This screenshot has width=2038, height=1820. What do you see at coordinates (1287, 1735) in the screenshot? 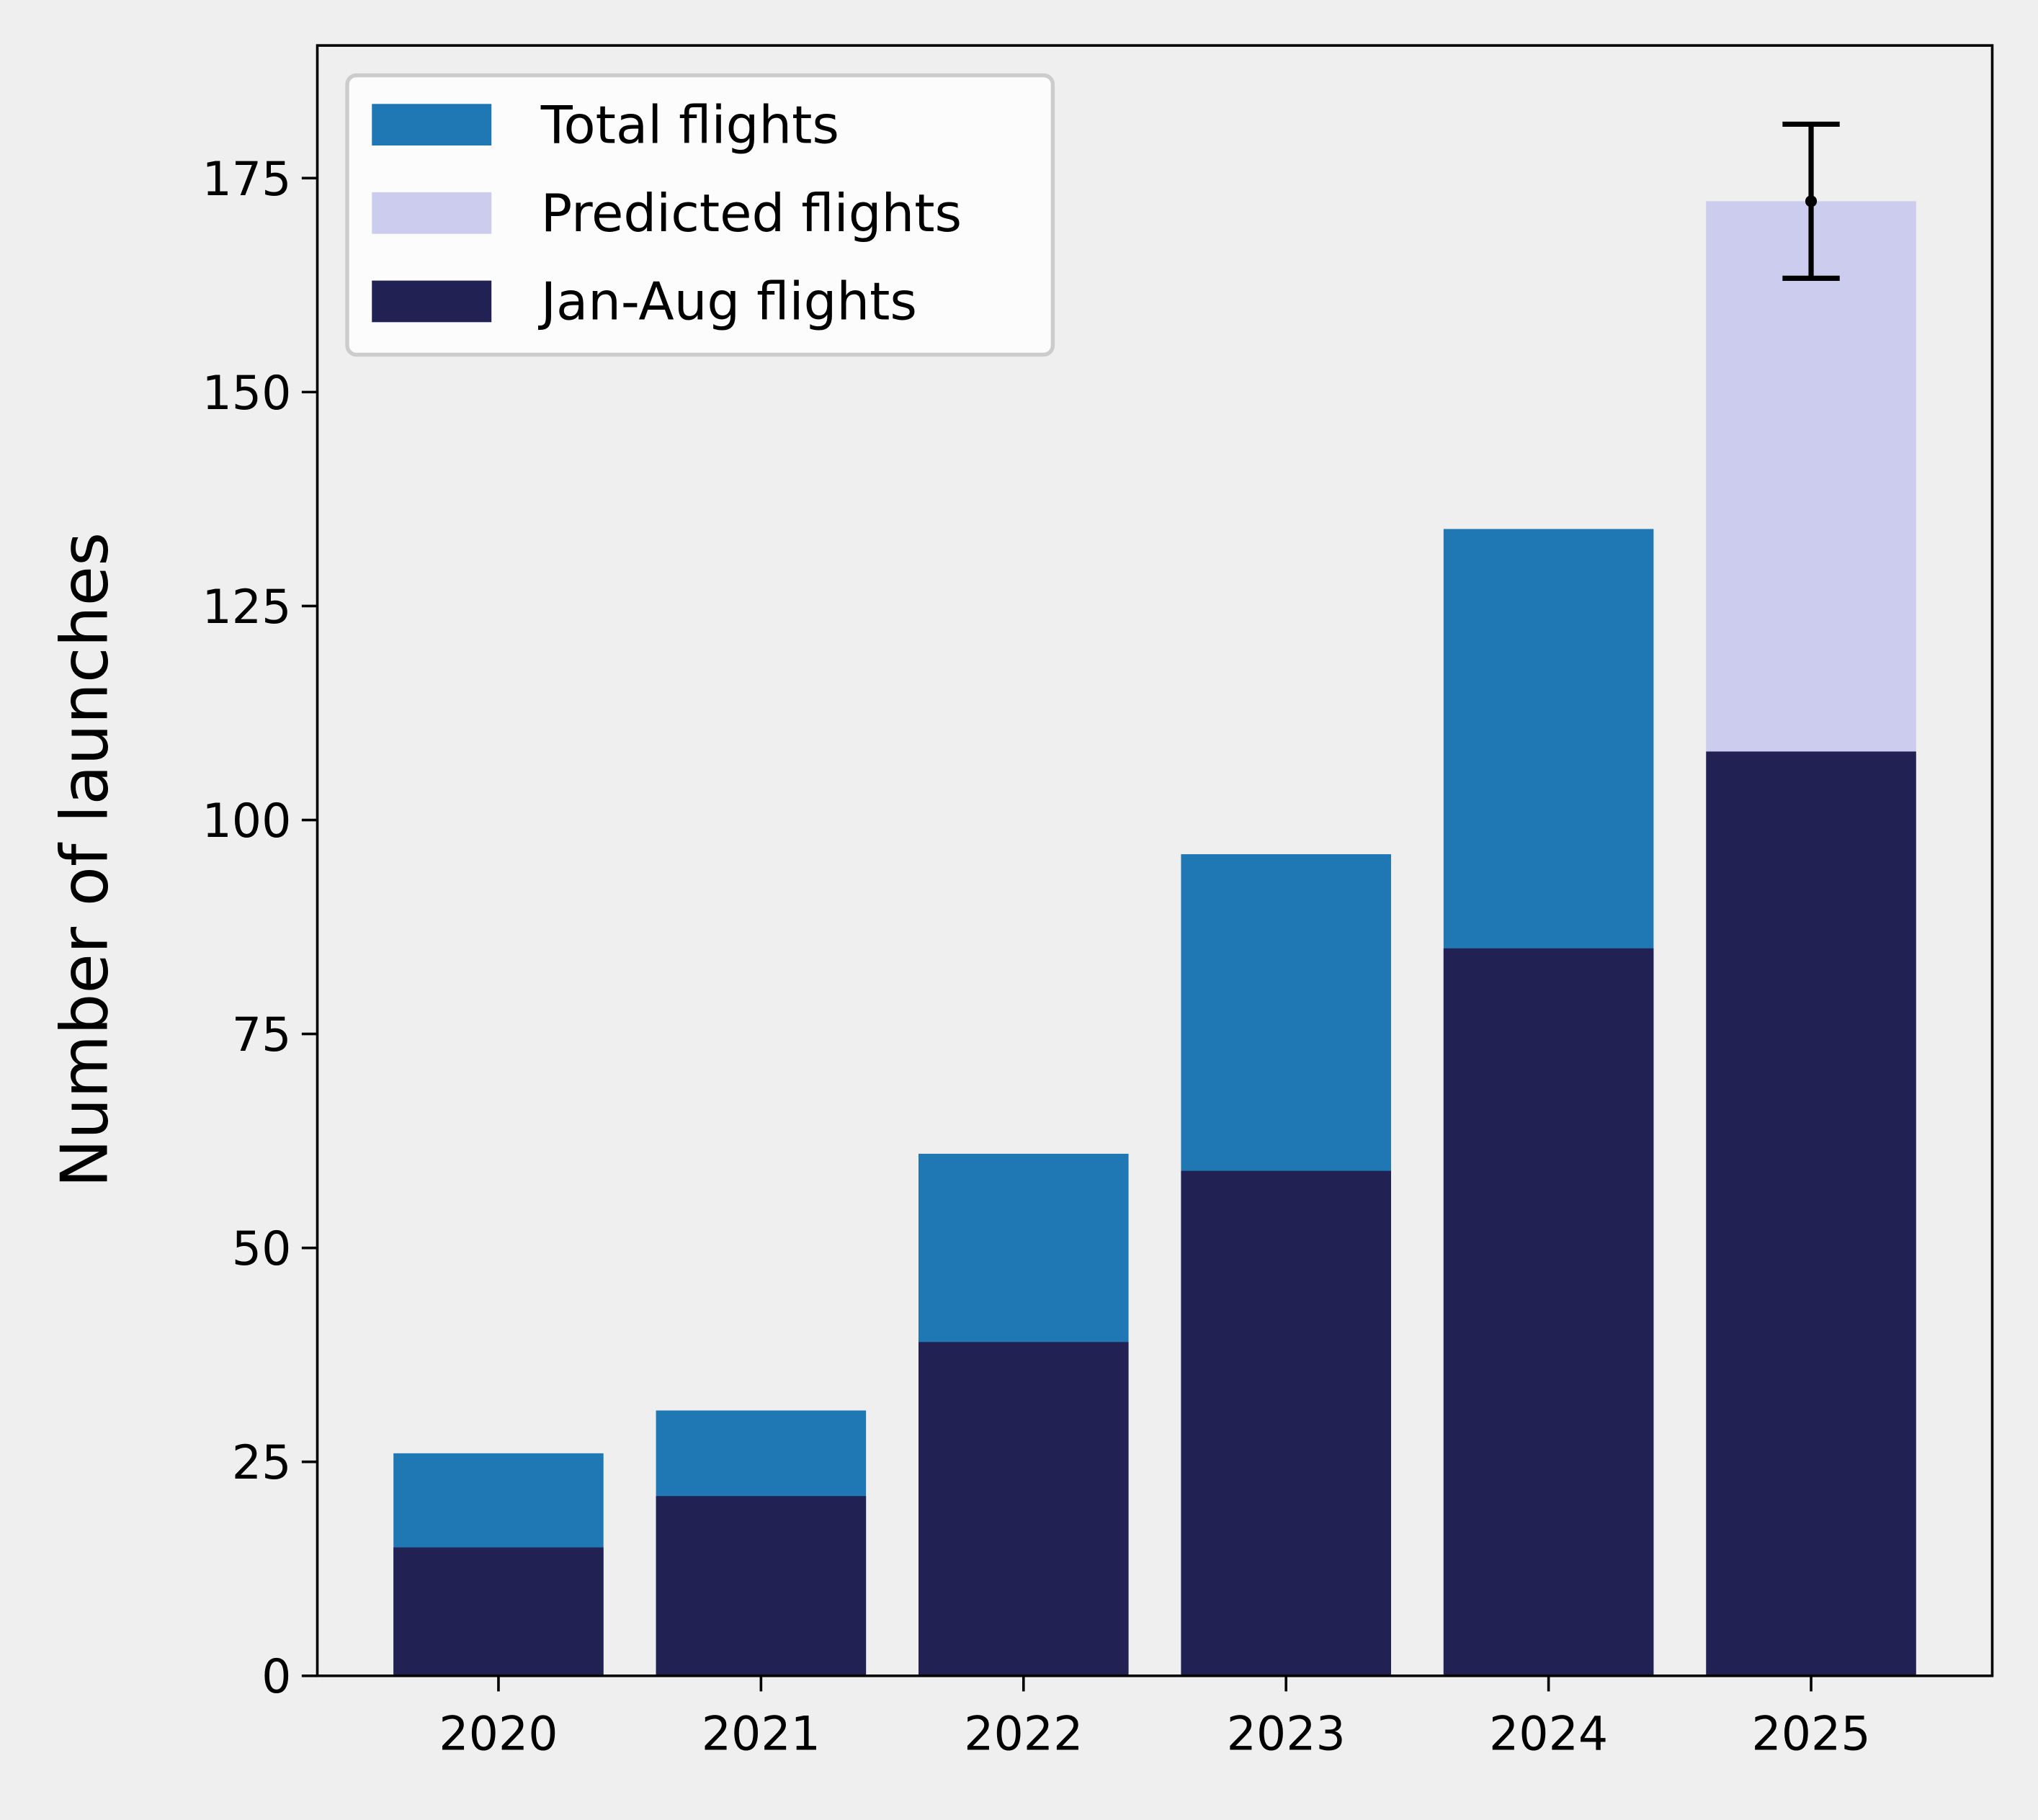
I see `x-tick-label: 2023` at bounding box center [1287, 1735].